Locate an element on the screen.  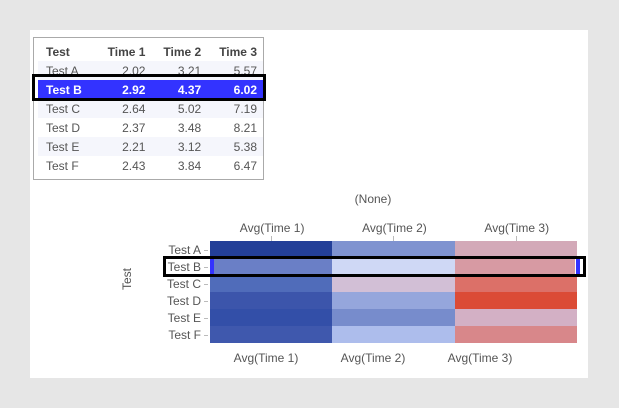
selection-highlight is located at coordinates (149, 87).